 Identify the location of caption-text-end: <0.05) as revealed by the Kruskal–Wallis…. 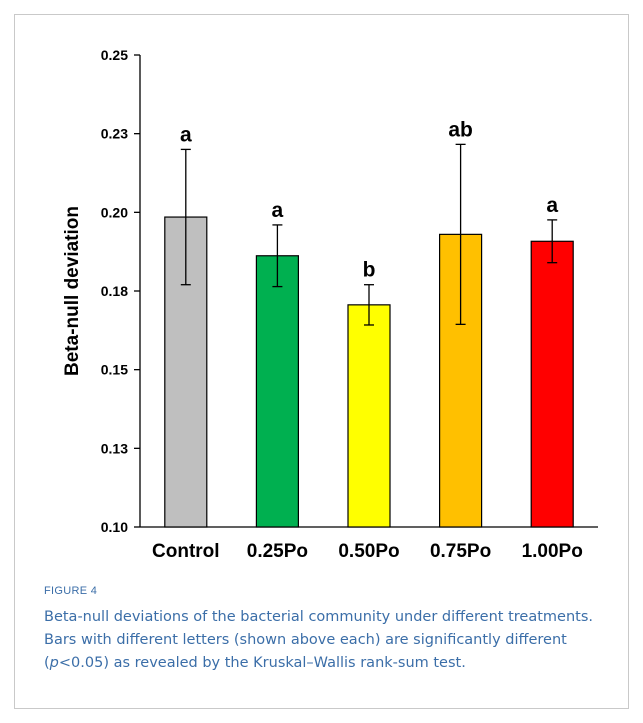
(262, 663).